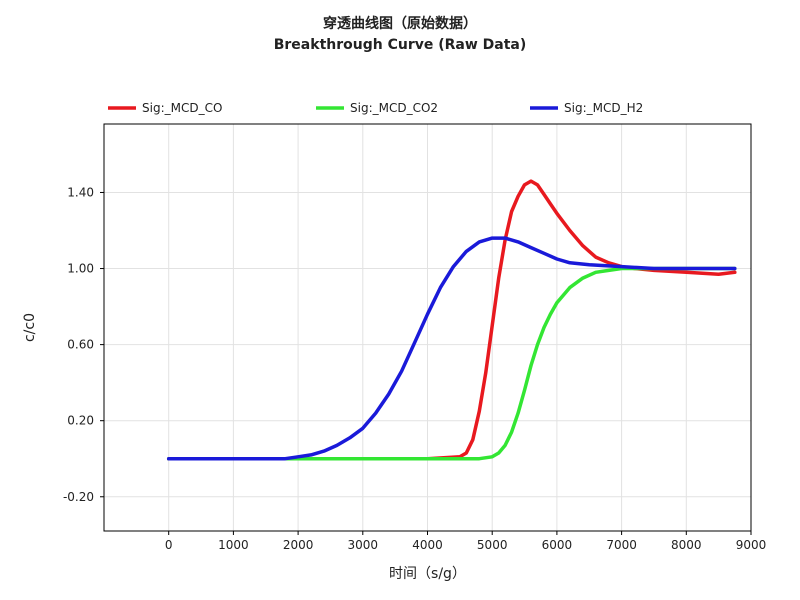  Describe the element at coordinates (427, 574) in the screenshot. I see `x-axis-label: 时间（s/g）` at that location.